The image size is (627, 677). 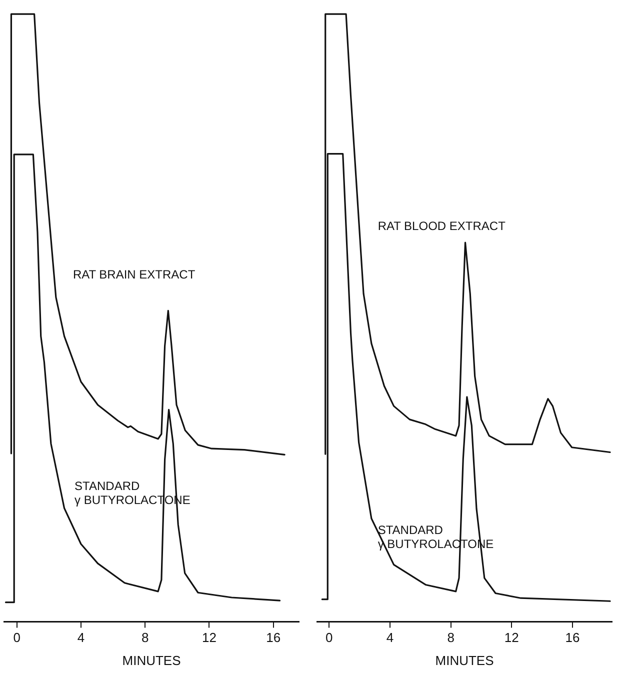 What do you see at coordinates (134, 275) in the screenshot?
I see `series-label: RAT BRAIN EXTRACT` at bounding box center [134, 275].